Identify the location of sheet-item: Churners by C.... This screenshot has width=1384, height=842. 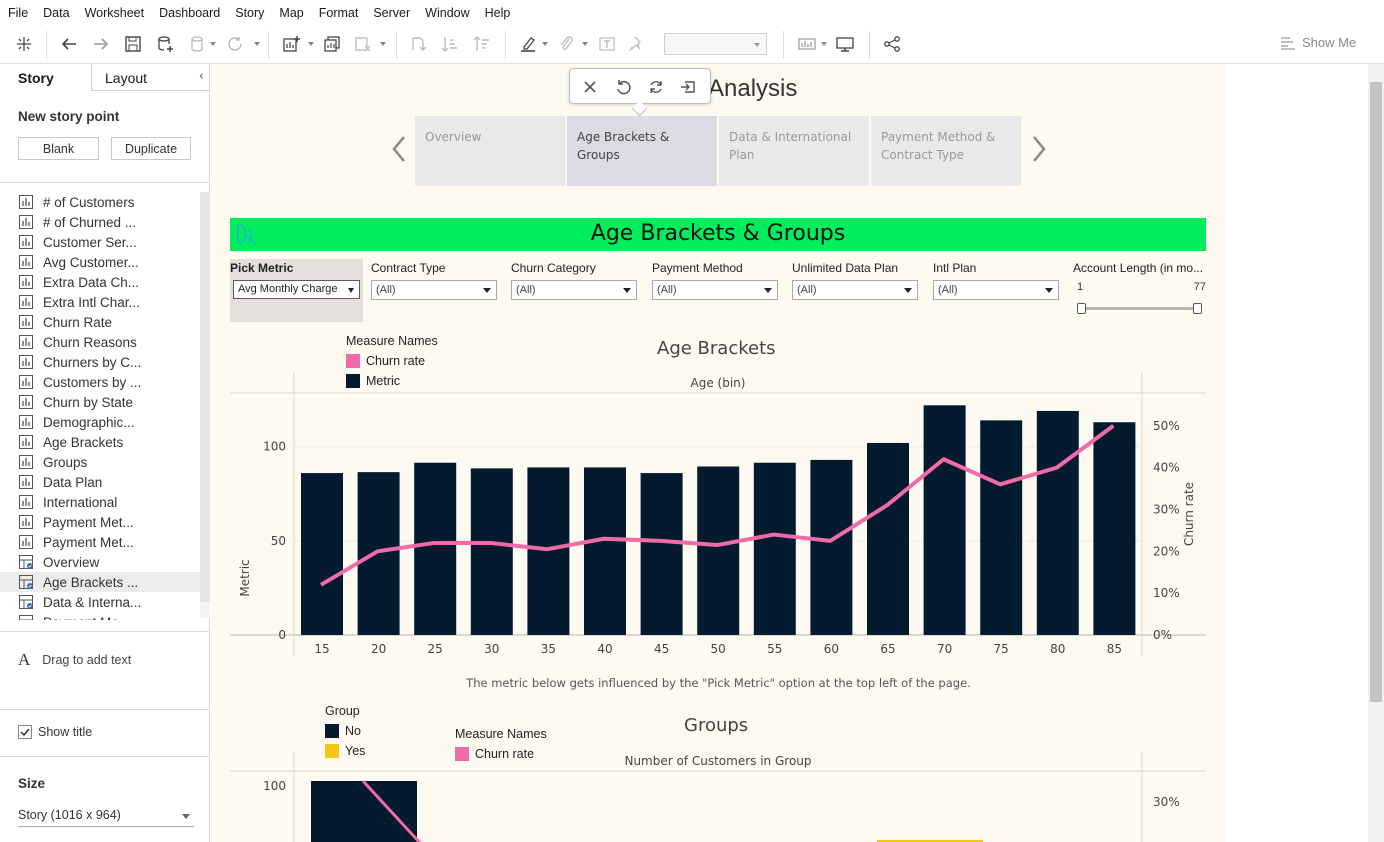
(100, 362).